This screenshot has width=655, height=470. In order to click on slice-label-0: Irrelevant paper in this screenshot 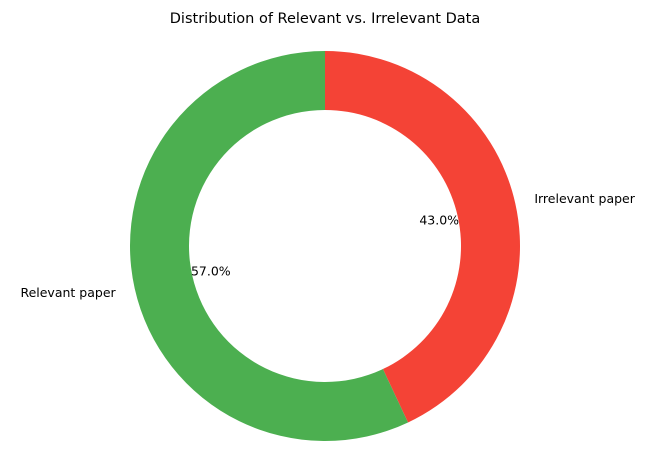, I will do `click(584, 198)`.